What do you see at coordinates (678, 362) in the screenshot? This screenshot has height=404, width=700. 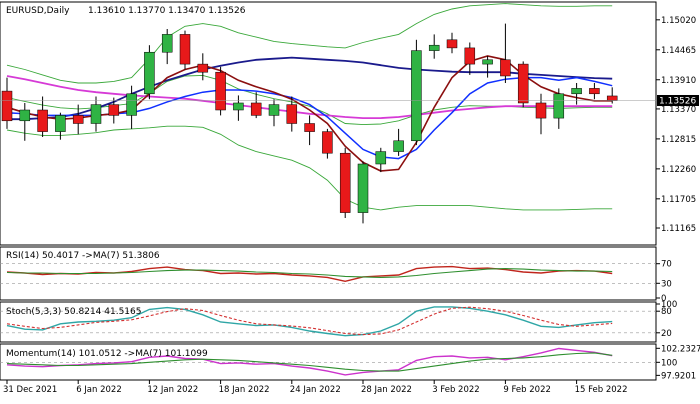 I see `momentum-axis: 102.2327 100 97.9201` at bounding box center [678, 362].